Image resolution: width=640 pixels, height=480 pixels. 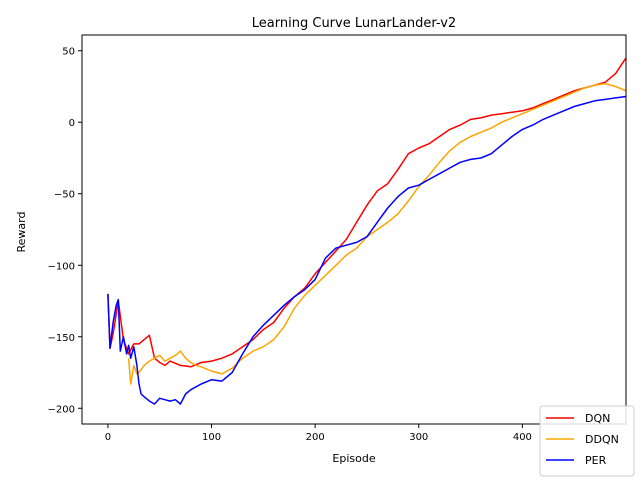 I want to click on y-tick-label: −150, so click(x=61, y=338).